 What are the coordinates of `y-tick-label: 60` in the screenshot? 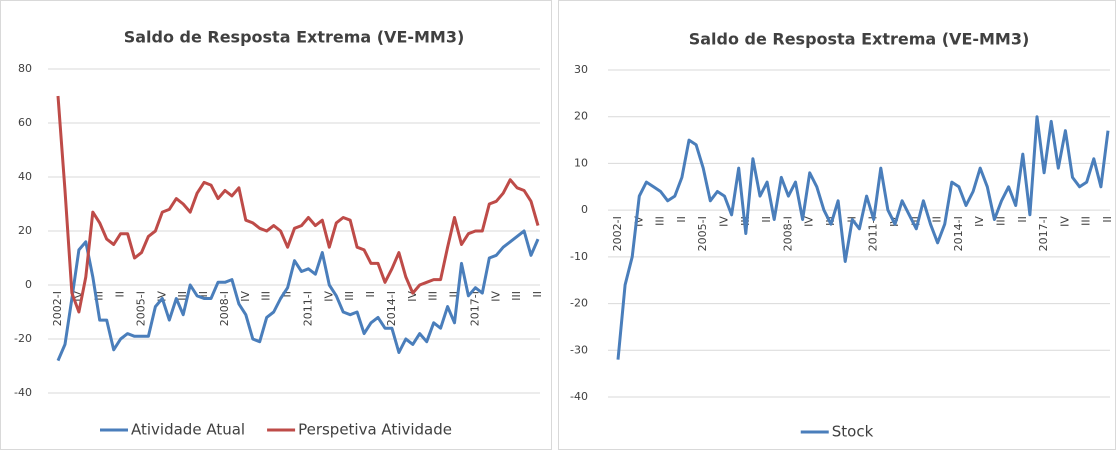 It's located at (25, 122).